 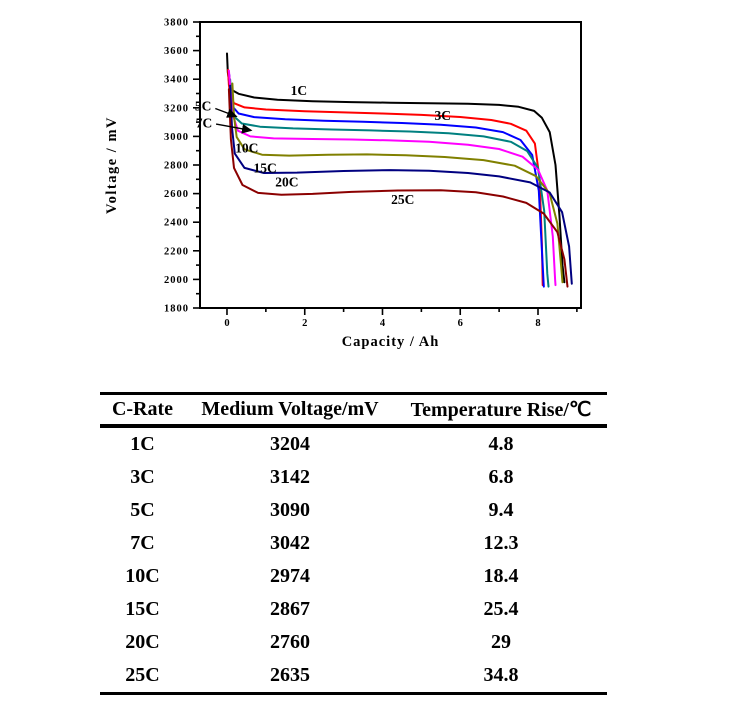 What do you see at coordinates (290, 409) in the screenshot?
I see `column-header-1: Medium Voltage/mV` at bounding box center [290, 409].